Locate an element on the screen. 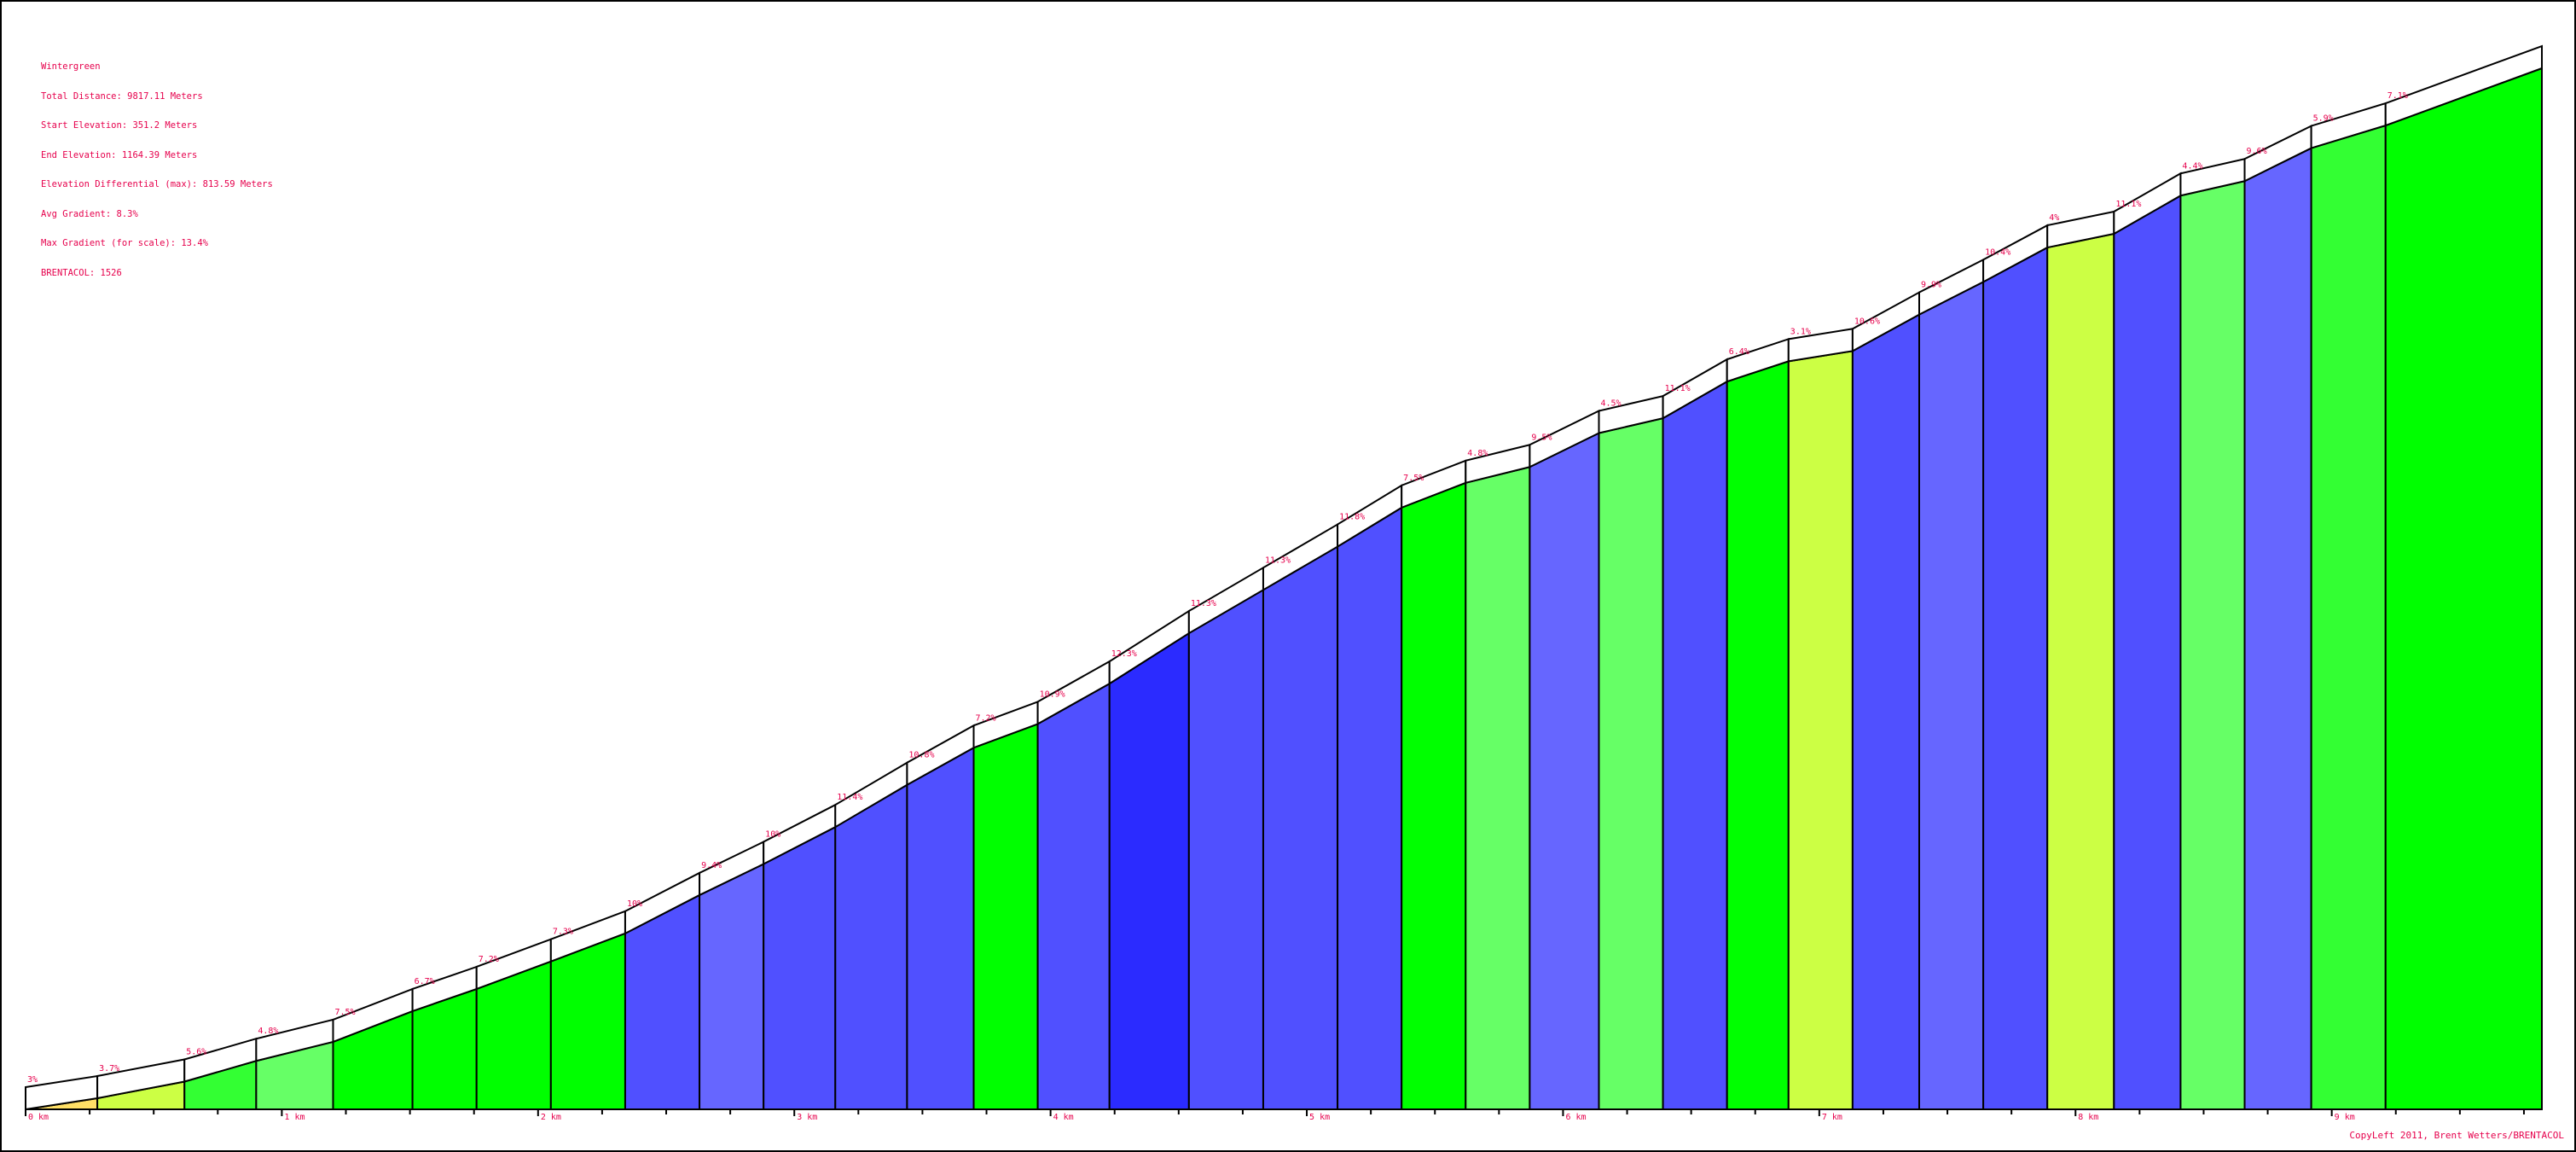 The height and width of the screenshot is (1152, 2576). copyleft-notice: CopyLeft 2011, Brent Wetters/BRENTACOL is located at coordinates (2456, 1135).